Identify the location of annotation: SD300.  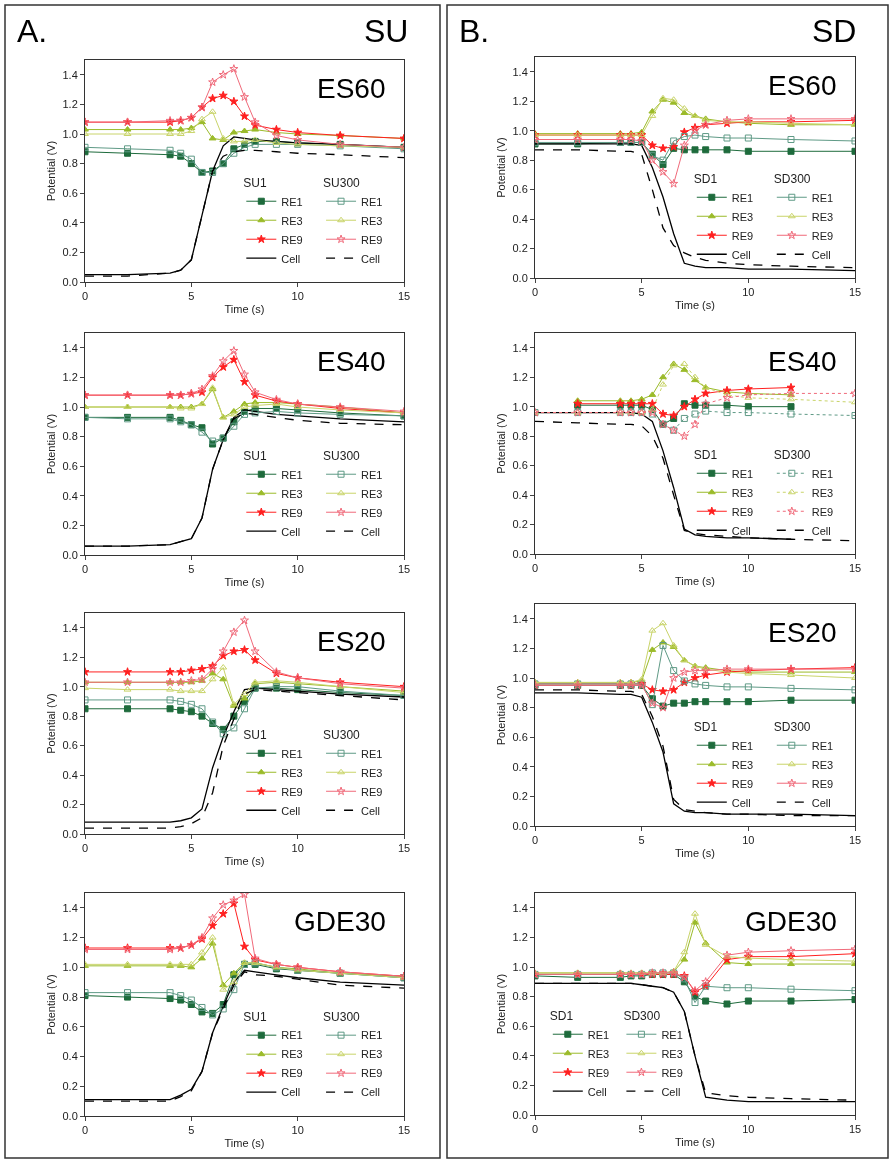
(792, 726).